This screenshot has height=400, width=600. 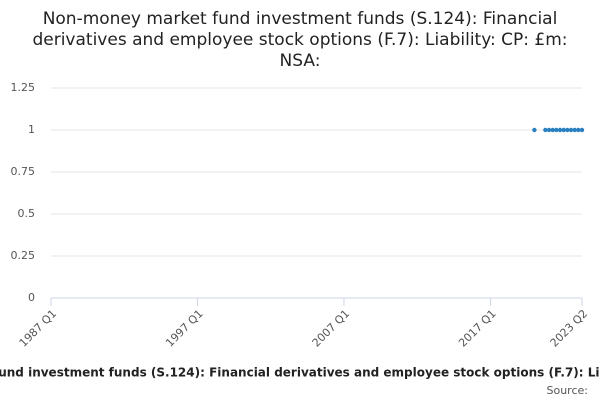 What do you see at coordinates (23, 171) in the screenshot?
I see `y-tick-label: 0.75` at bounding box center [23, 171].